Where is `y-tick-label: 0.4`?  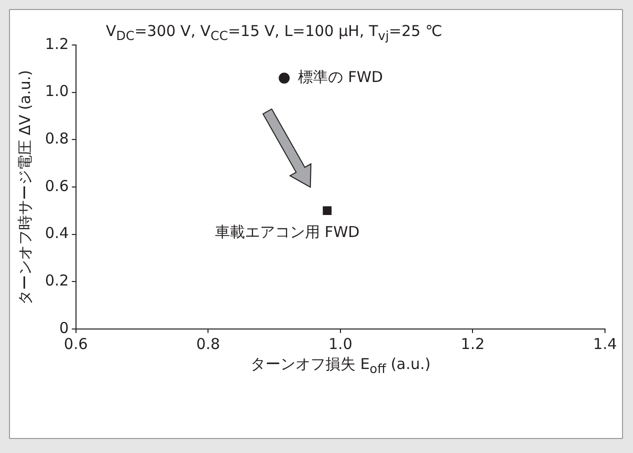 y-tick-label: 0.4 is located at coordinates (56, 233).